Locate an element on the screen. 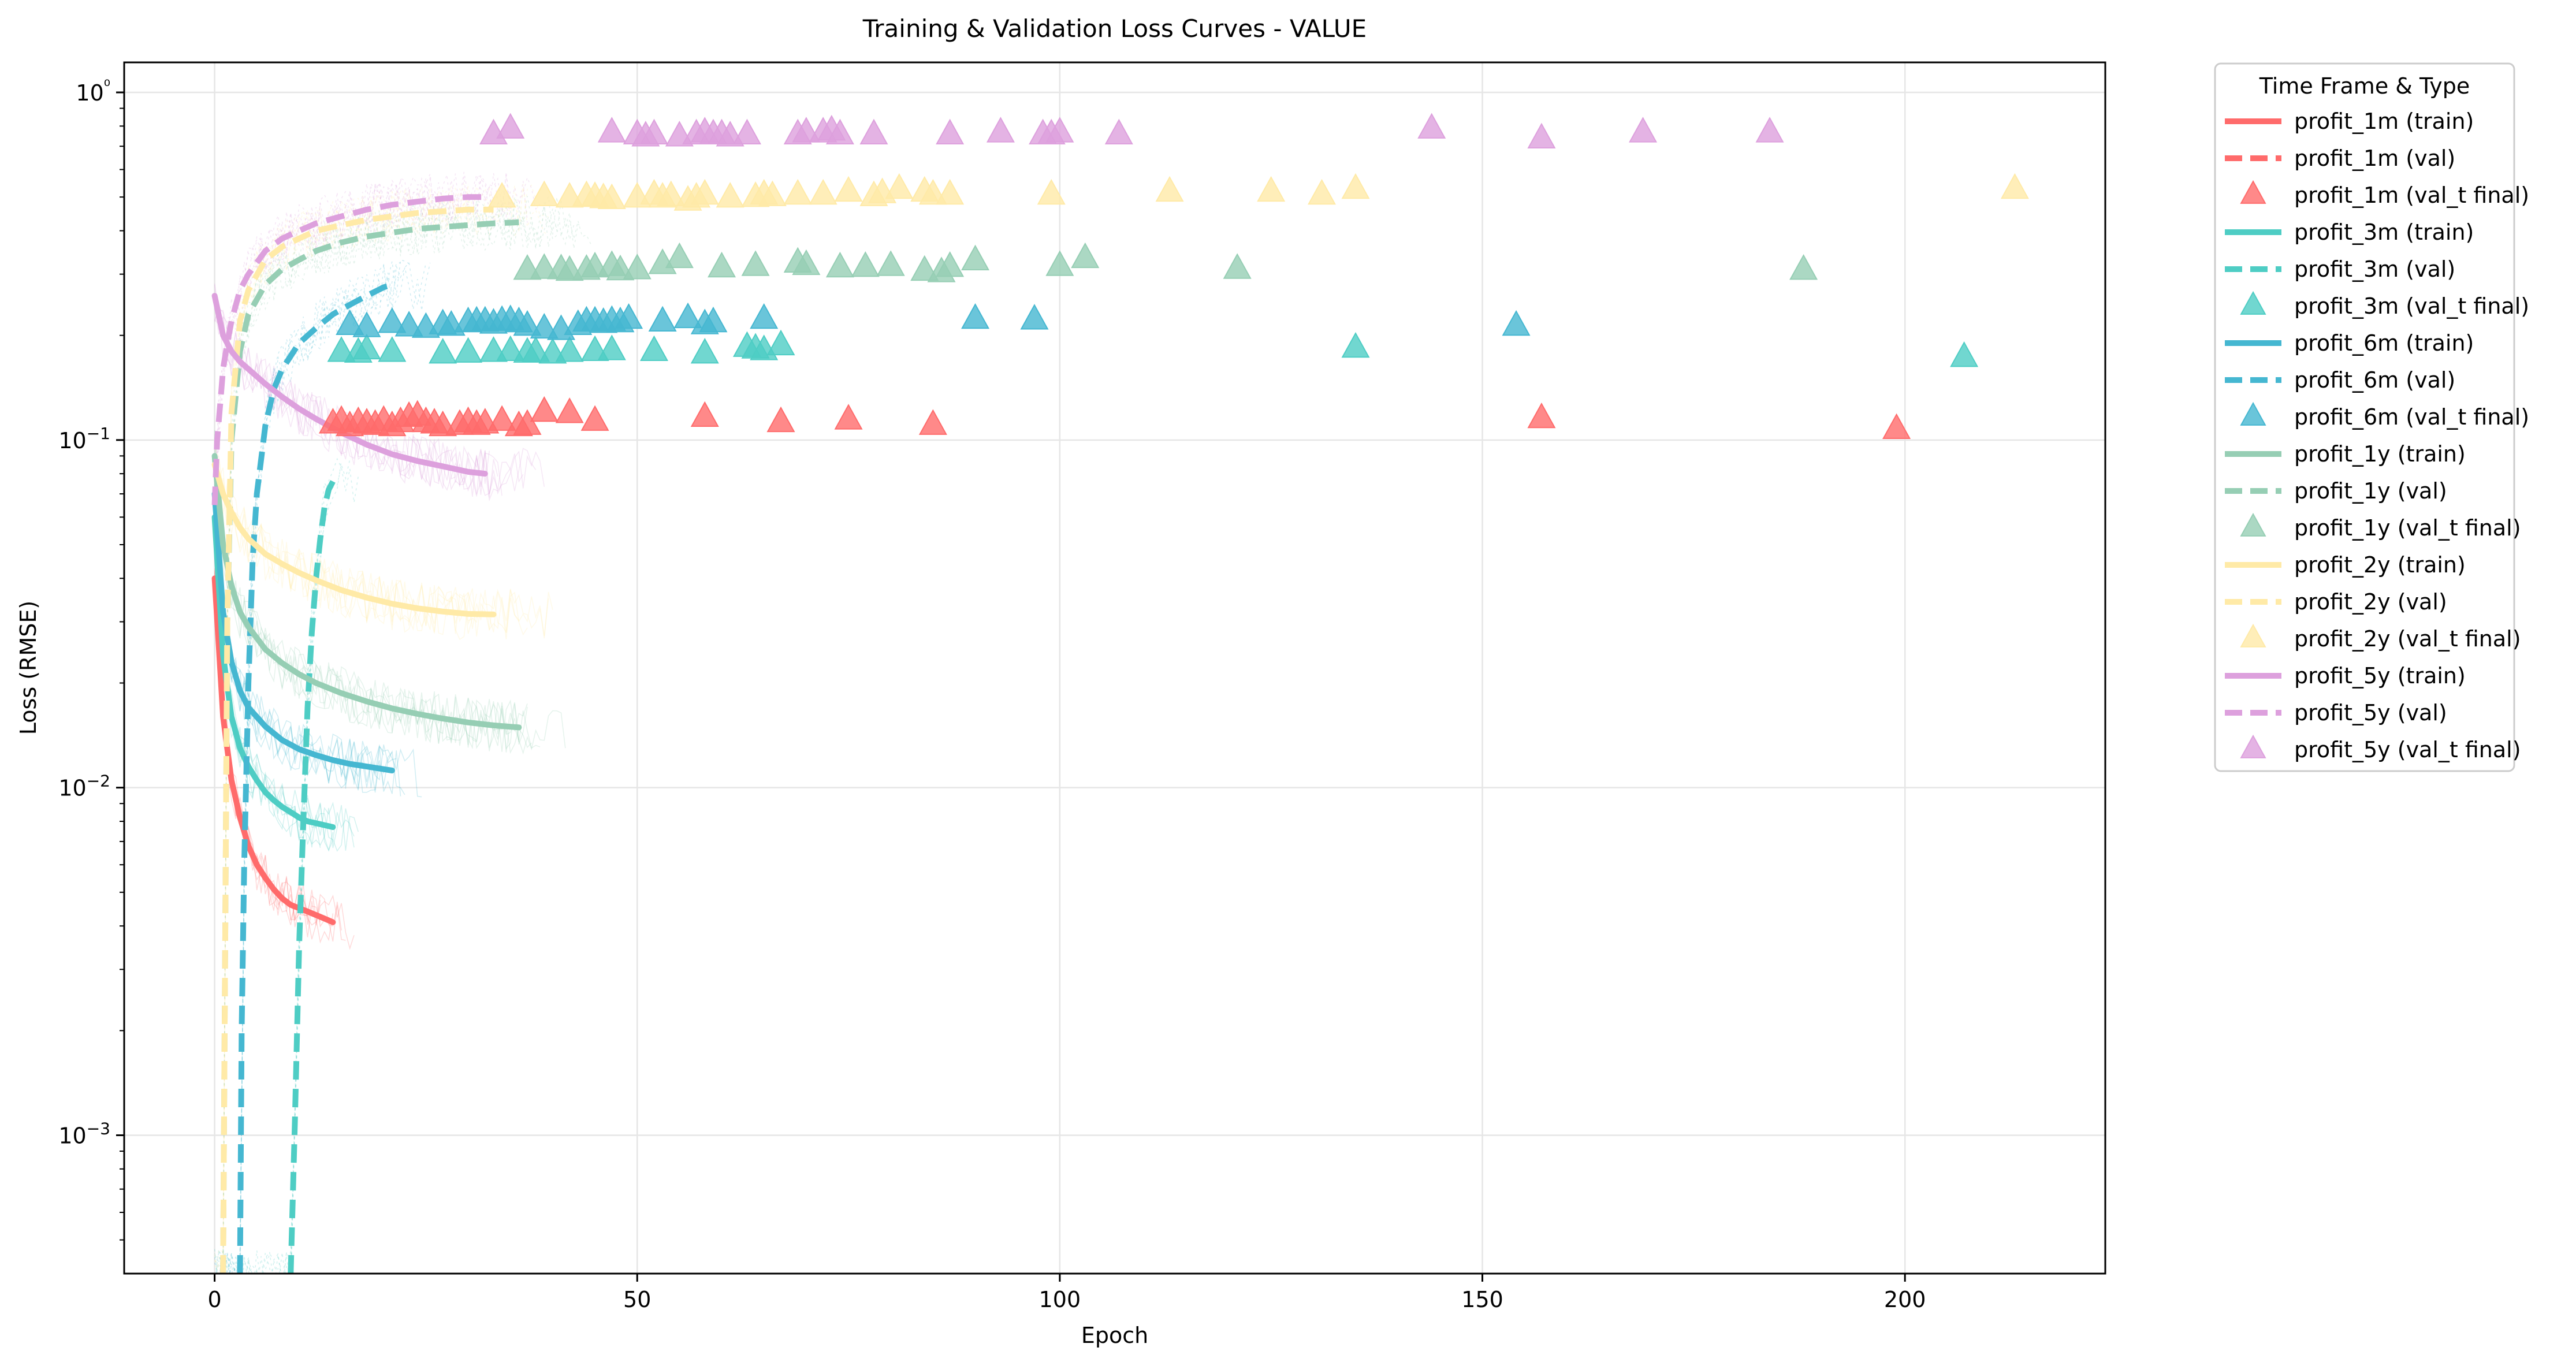 The height and width of the screenshot is (1366, 2576). x-tick-label: 150 is located at coordinates (1482, 1299).